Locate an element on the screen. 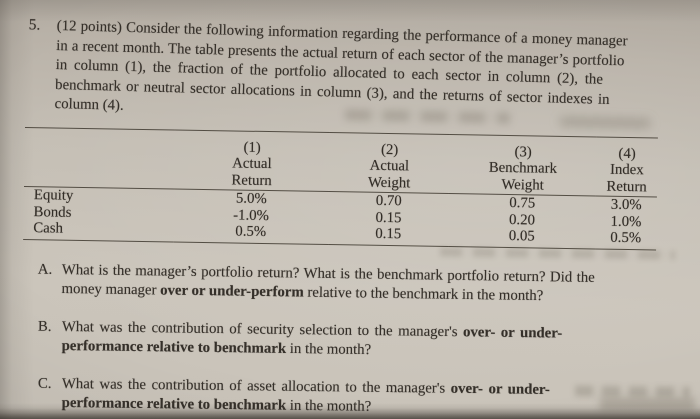 The image size is (700, 419). problem-number: 5. is located at coordinates (34, 25).